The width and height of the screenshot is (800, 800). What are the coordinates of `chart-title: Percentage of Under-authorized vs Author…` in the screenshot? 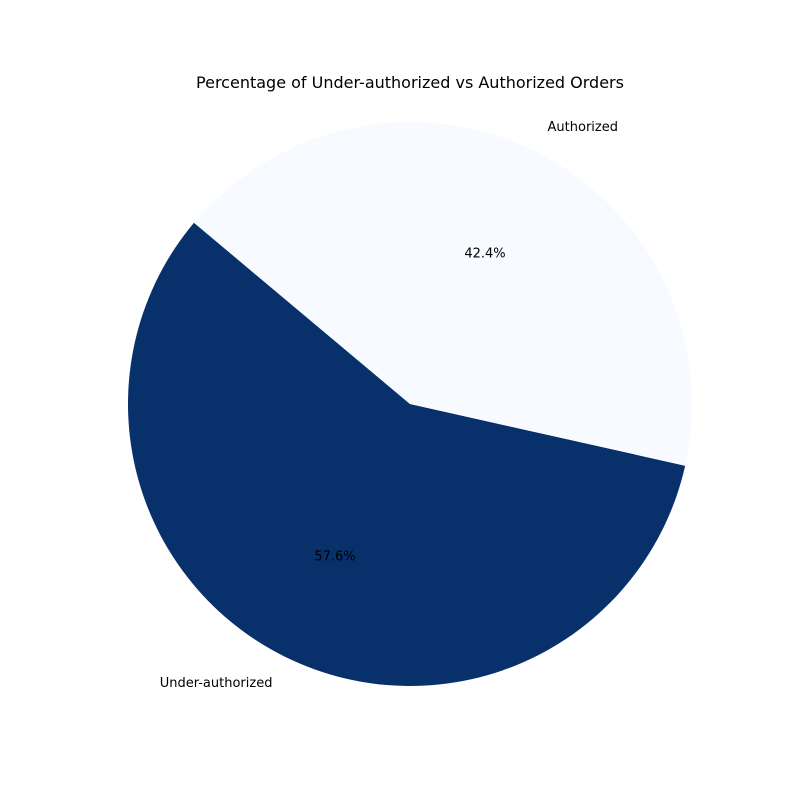 It's located at (410, 82).